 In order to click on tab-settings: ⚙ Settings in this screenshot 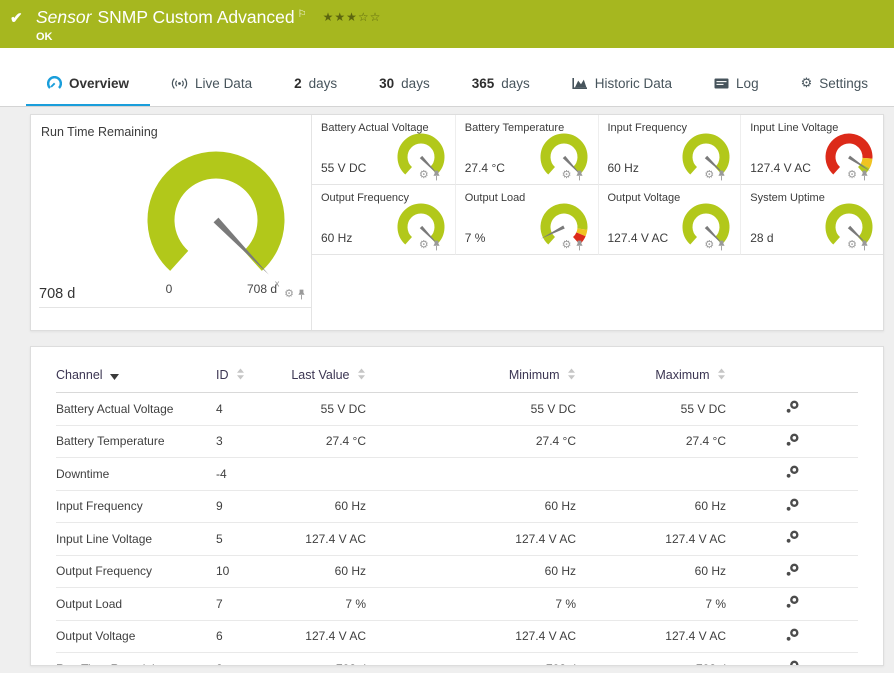, I will do `click(834, 90)`.